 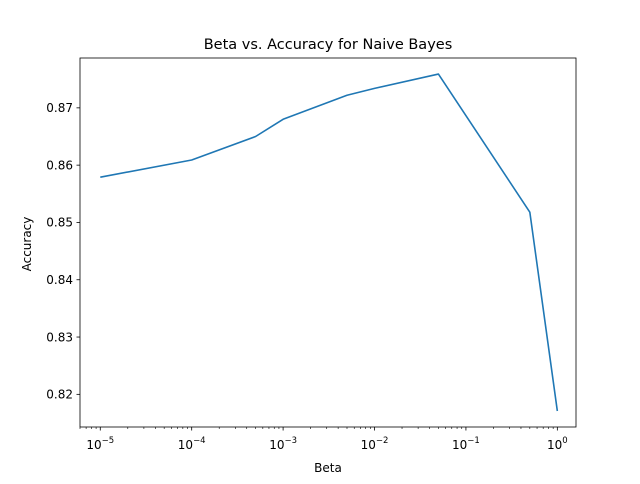 I want to click on y-tick-label: 0.82, so click(x=59, y=395).